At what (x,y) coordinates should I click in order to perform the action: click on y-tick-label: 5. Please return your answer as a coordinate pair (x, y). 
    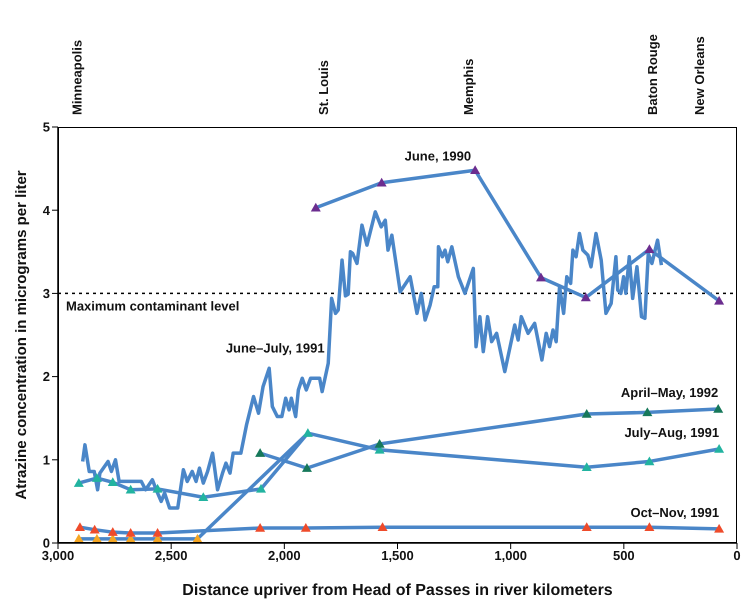
    Looking at the image, I should click on (46, 127).